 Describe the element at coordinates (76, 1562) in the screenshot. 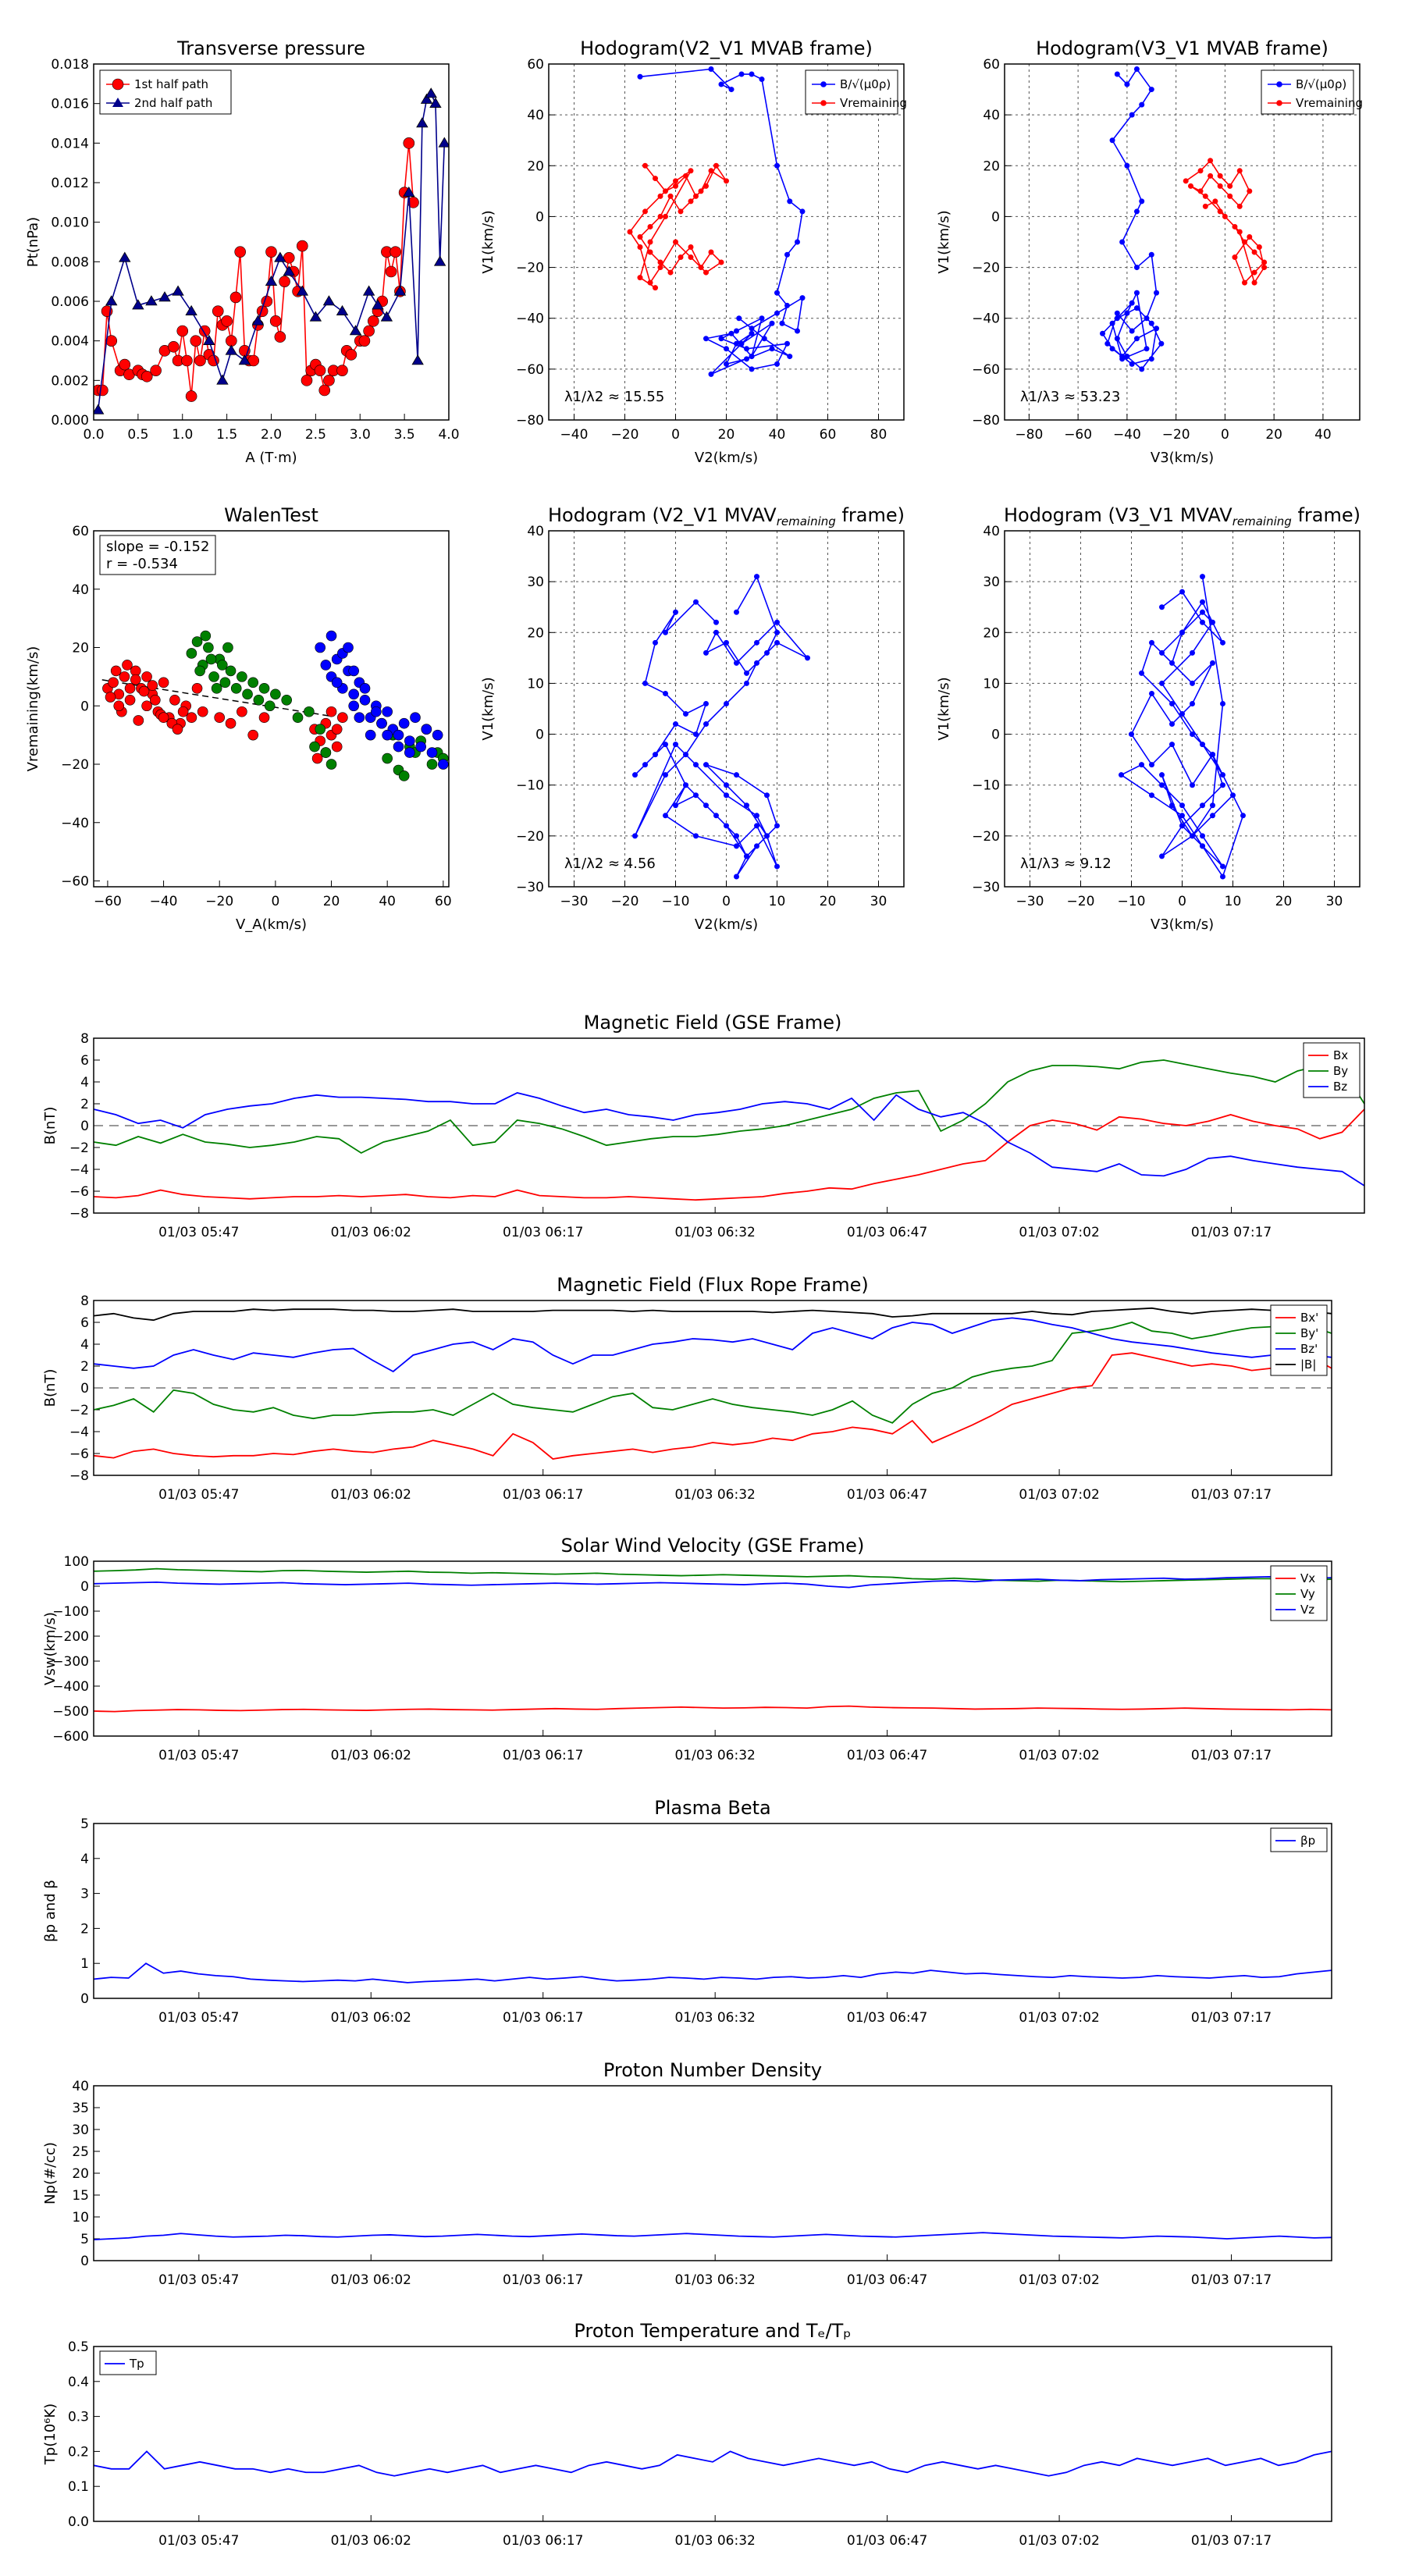

I see `y-tick-label: 100` at that location.